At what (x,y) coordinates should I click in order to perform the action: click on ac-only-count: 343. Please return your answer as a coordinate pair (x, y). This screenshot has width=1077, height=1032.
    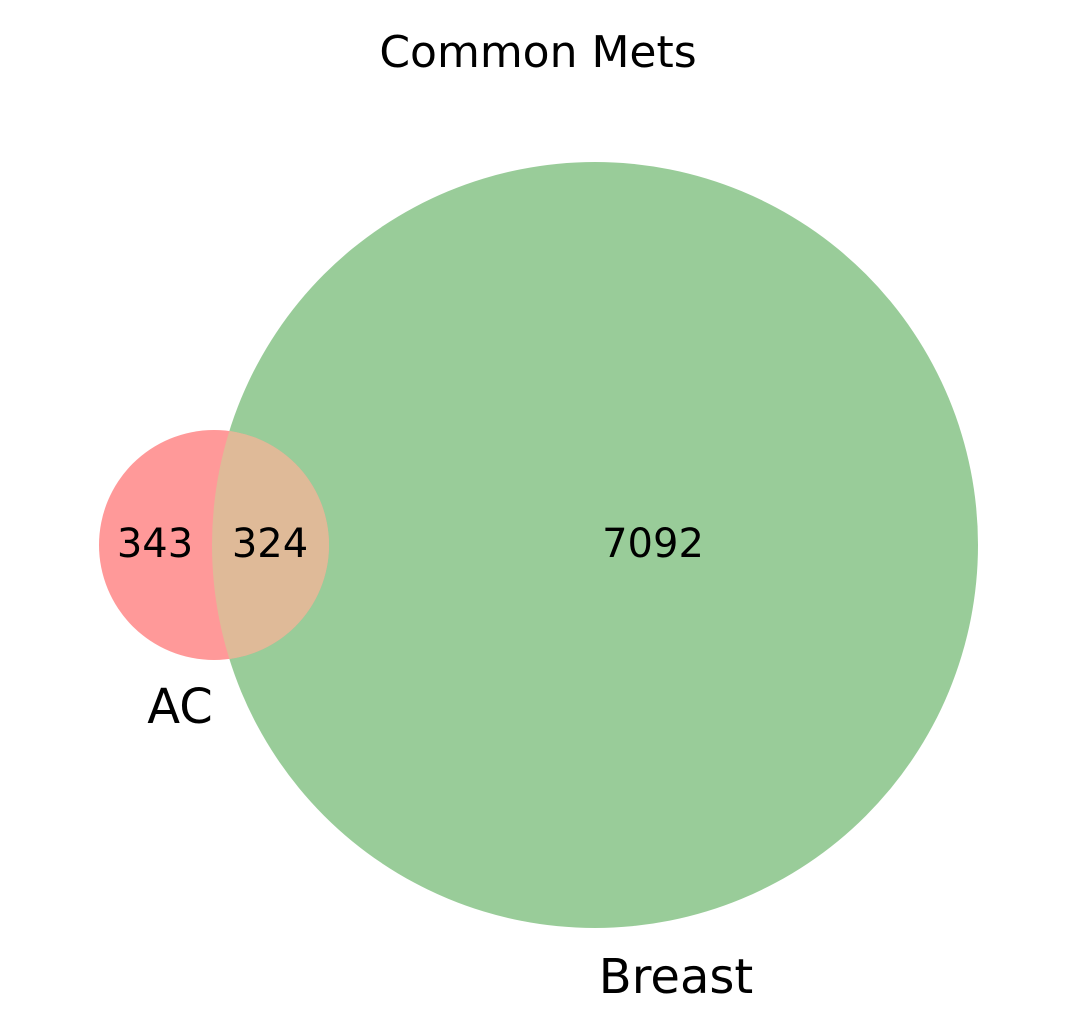
    Looking at the image, I should click on (155, 544).